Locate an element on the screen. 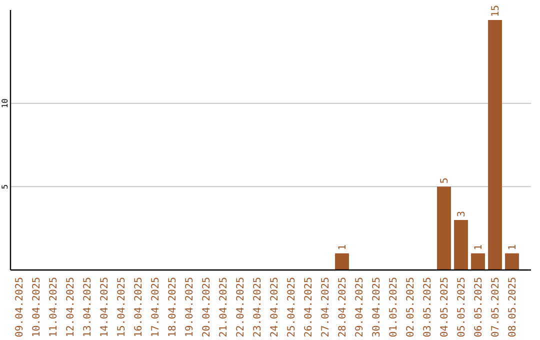 Image resolution: width=540 pixels, height=340 pixels. x-tick-label: 23.04.2025 is located at coordinates (258, 307).